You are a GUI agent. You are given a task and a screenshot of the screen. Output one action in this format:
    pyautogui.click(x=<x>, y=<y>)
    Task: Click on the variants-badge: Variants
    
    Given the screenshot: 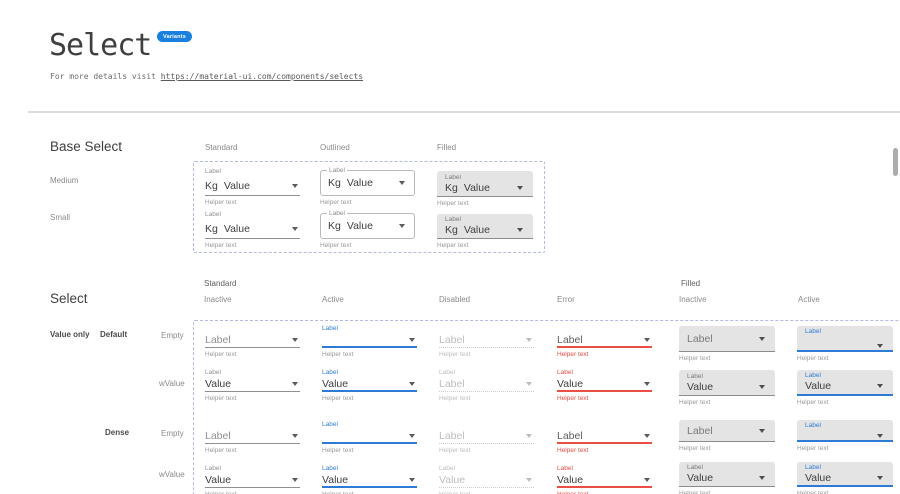 What is the action you would take?
    pyautogui.click(x=175, y=36)
    